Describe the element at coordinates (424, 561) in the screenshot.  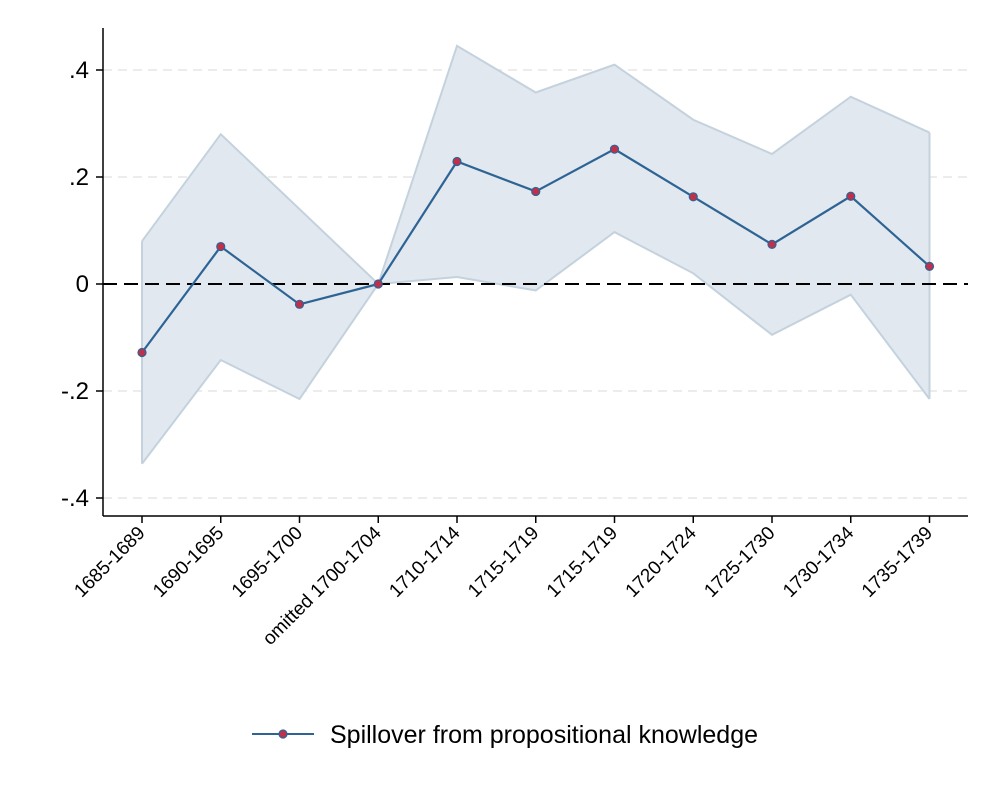
I see `x-tick-label: 1710-1714` at that location.